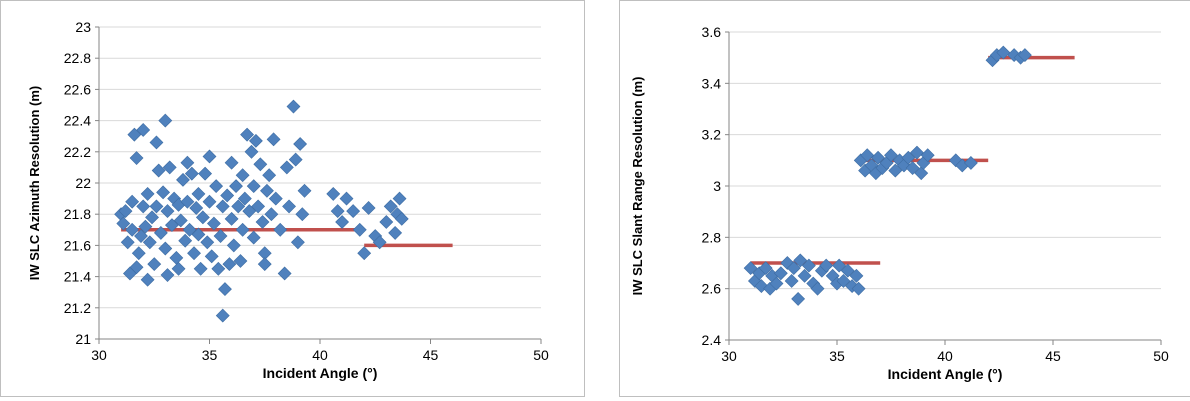  What do you see at coordinates (34, 183) in the screenshot?
I see `y-axis-title: IW SLC Azimuth Resolution (m)` at bounding box center [34, 183].